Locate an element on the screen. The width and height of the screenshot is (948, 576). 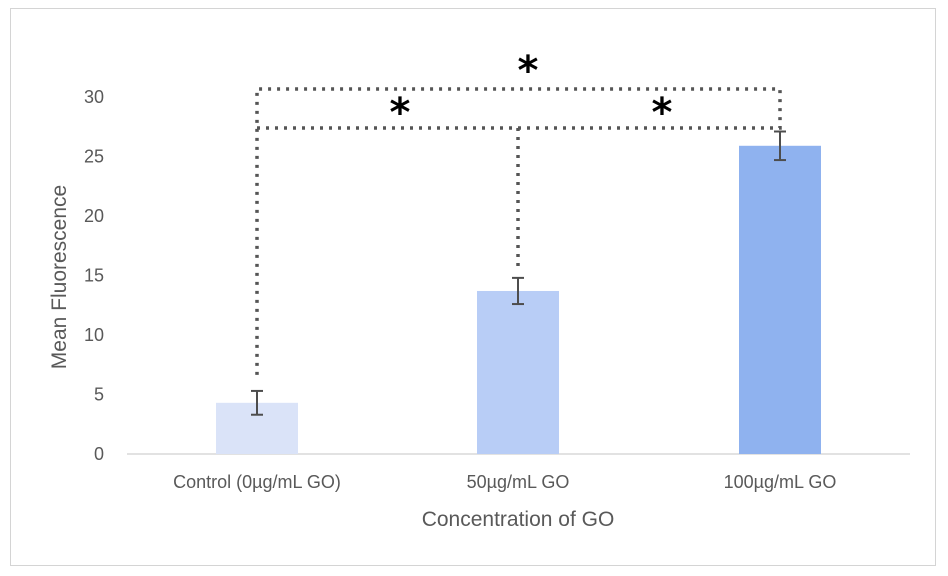
x-tick-label: 100µg/mL GO is located at coordinates (780, 482).